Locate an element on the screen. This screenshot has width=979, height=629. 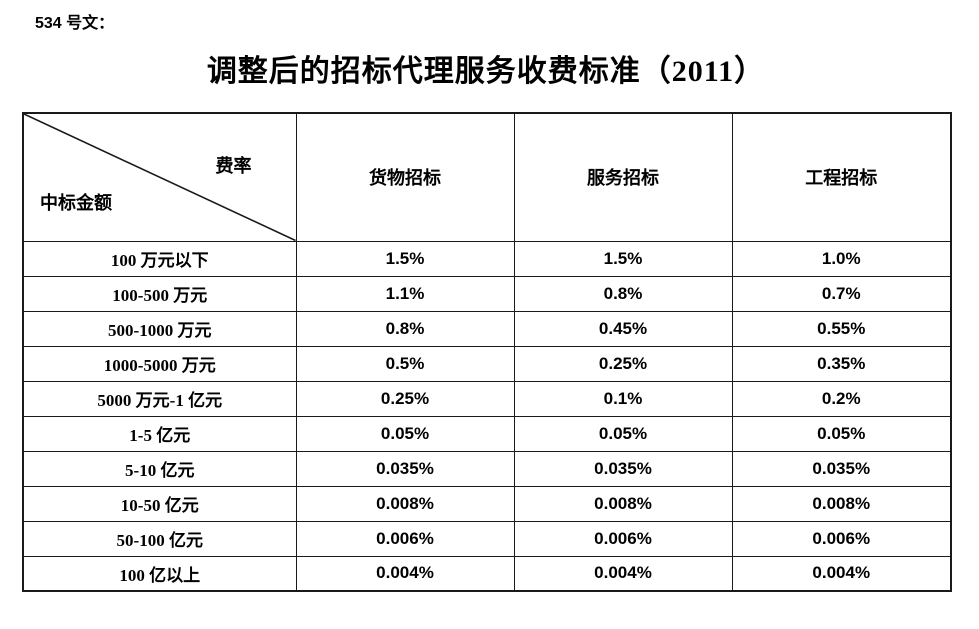
amount-cell: 100 万元以下 is located at coordinates (159, 258).